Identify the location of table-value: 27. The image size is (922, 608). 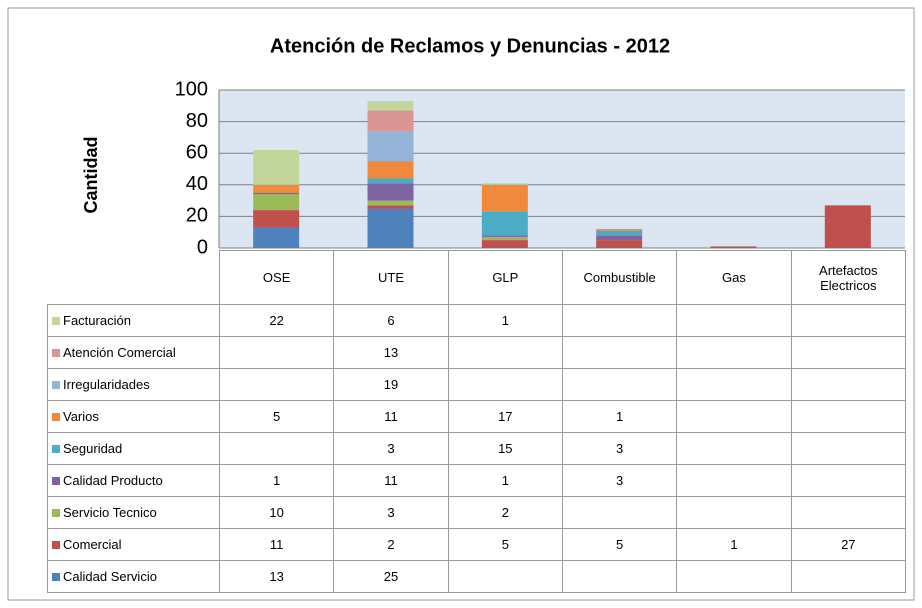
(848, 544).